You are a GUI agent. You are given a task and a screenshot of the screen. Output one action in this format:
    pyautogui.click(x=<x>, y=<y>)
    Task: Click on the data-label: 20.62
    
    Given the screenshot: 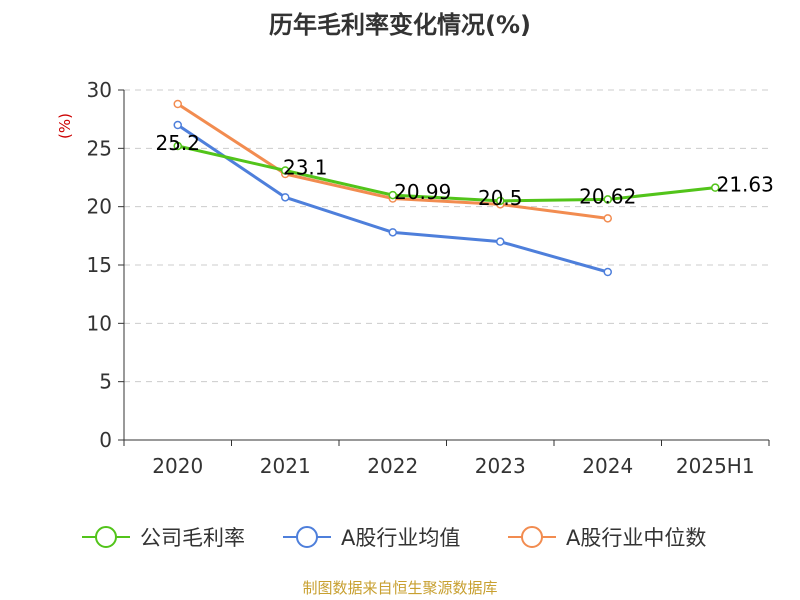 What is the action you would take?
    pyautogui.click(x=607, y=196)
    